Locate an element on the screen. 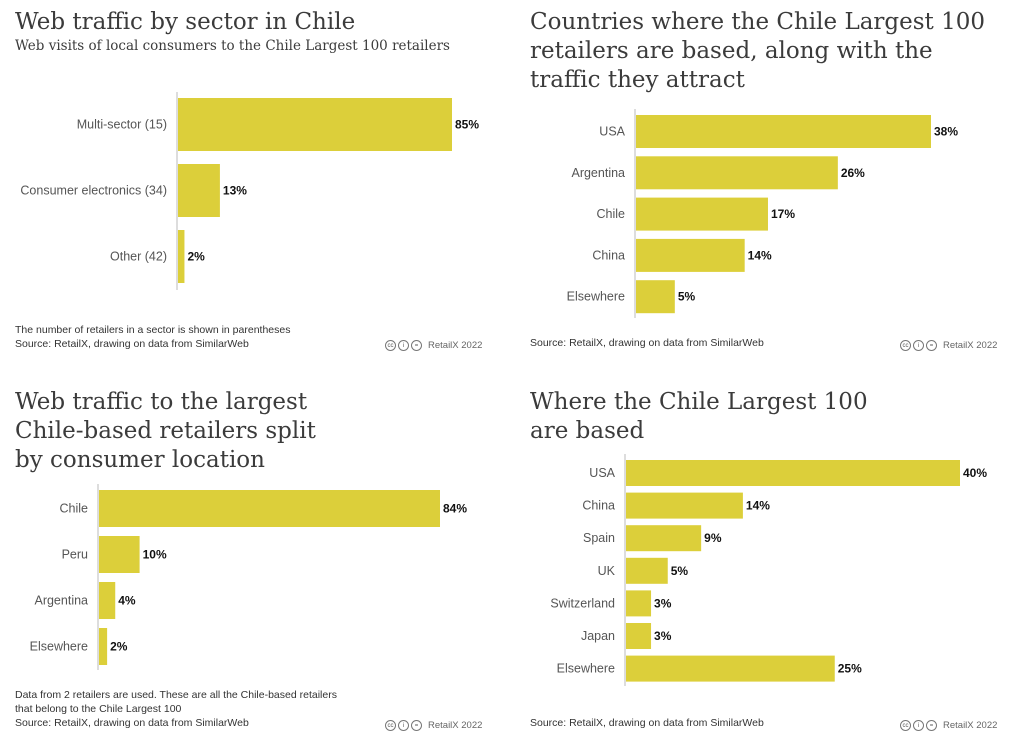  value-label: 13% is located at coordinates (235, 191).